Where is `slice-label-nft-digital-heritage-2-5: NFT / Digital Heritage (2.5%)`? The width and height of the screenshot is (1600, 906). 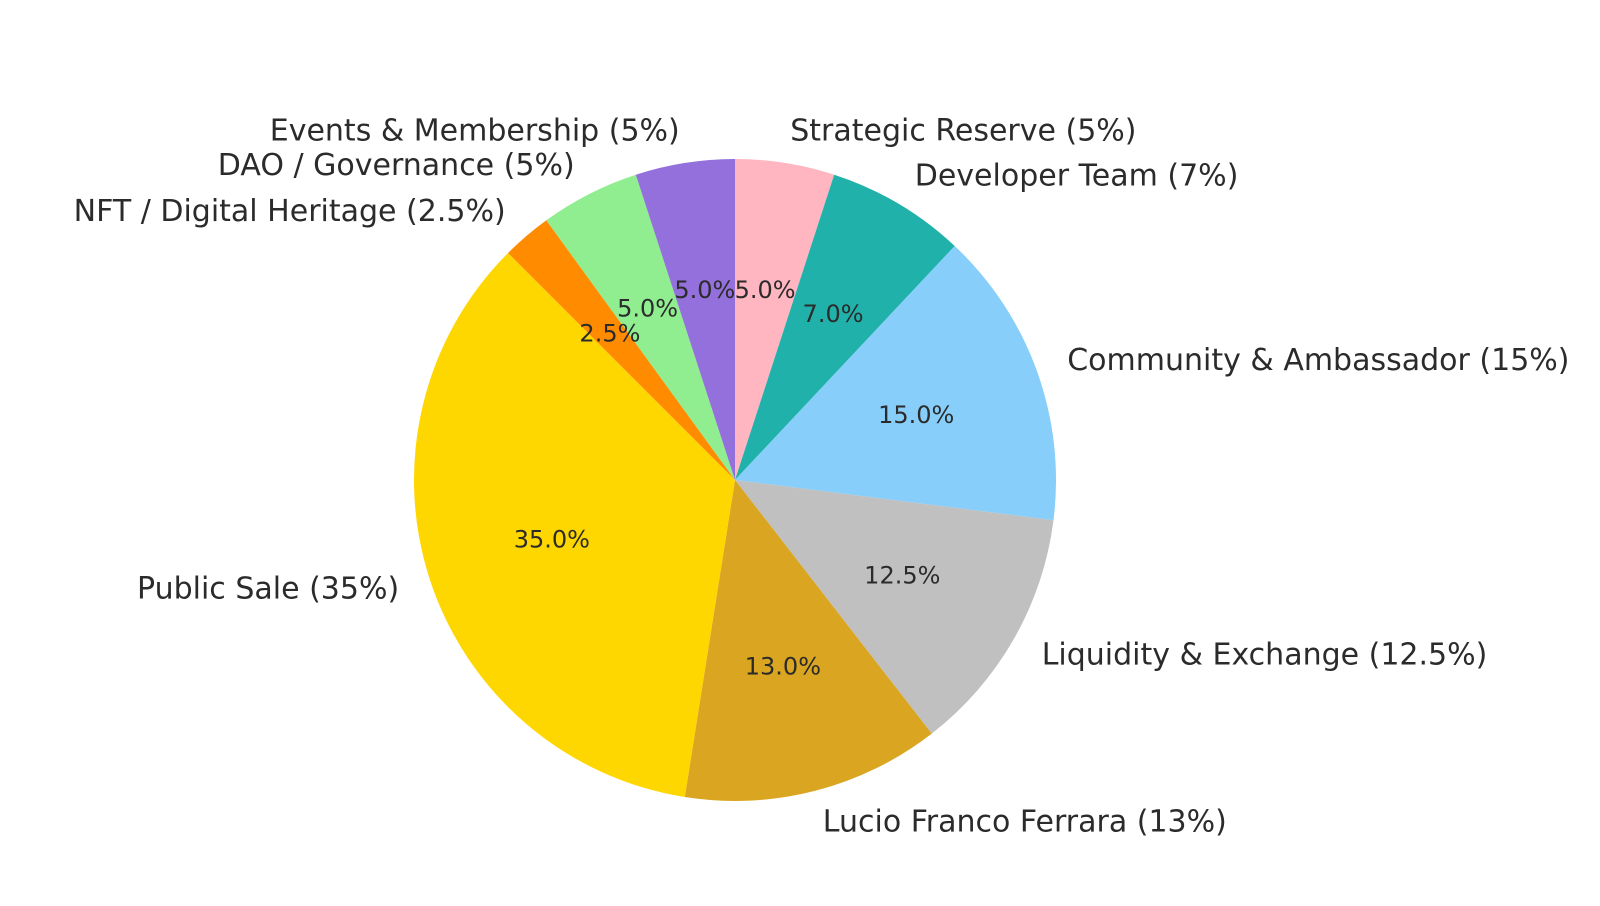
slice-label-nft-digital-heritage-2-5: NFT / Digital Heritage (2.5%) is located at coordinates (290, 211).